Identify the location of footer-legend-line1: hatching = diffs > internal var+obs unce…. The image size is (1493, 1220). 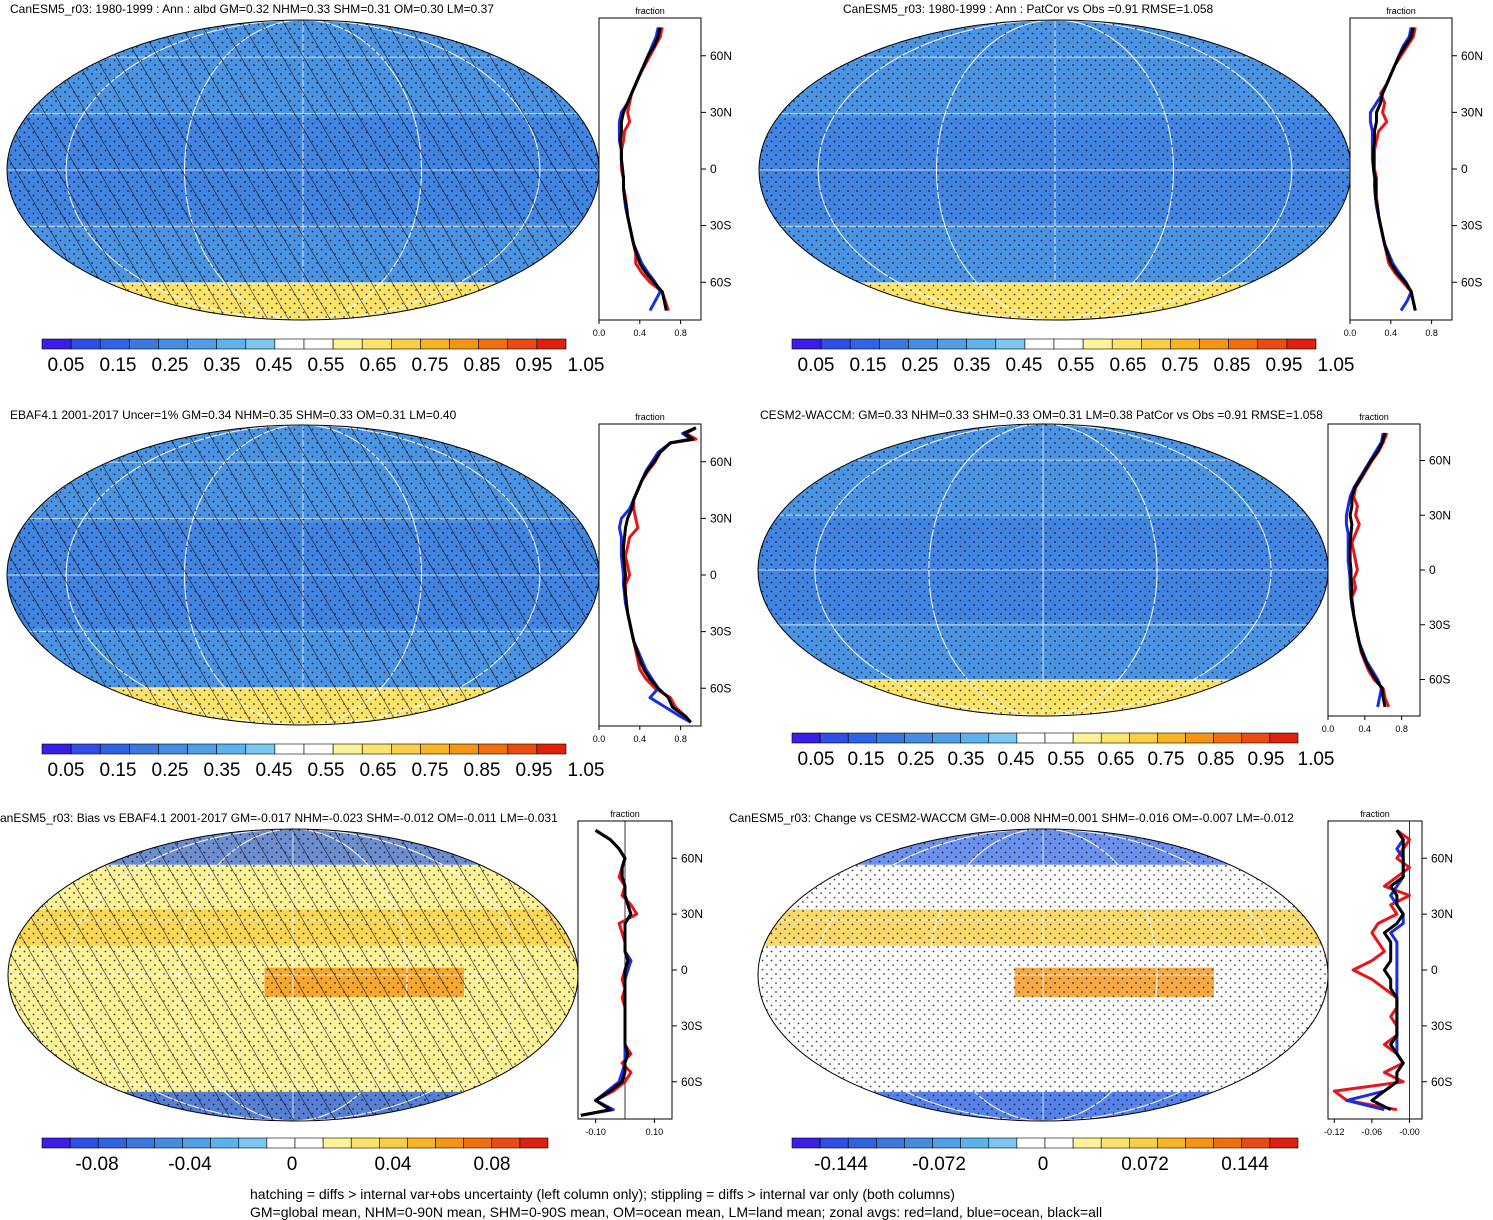
(602, 1194).